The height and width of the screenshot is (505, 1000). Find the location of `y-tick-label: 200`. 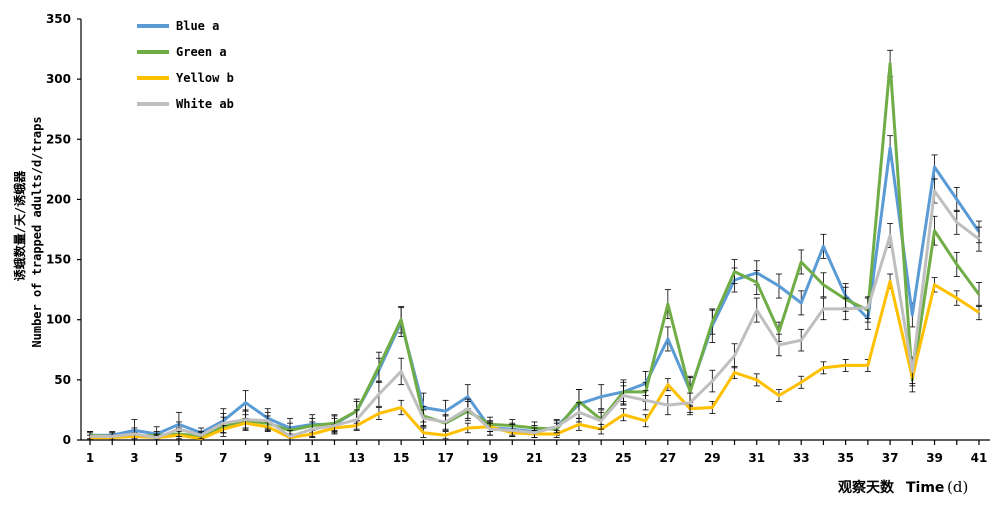

y-tick-label: 200 is located at coordinates (58, 199).